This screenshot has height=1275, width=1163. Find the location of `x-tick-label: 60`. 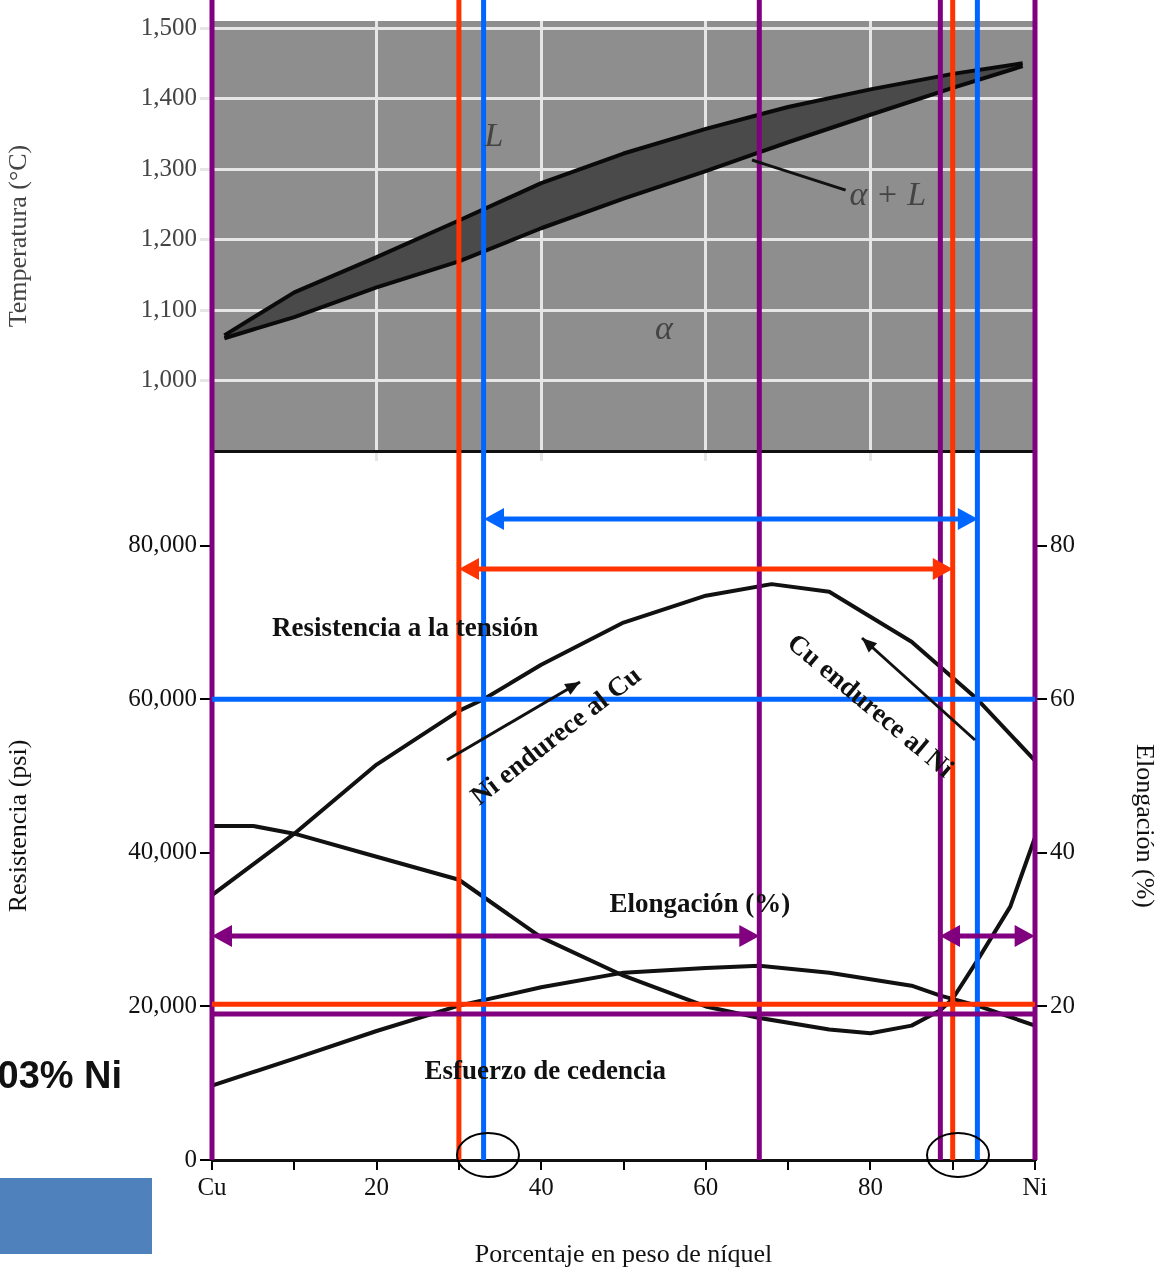

x-tick-label: 60 is located at coordinates (706, 1186).